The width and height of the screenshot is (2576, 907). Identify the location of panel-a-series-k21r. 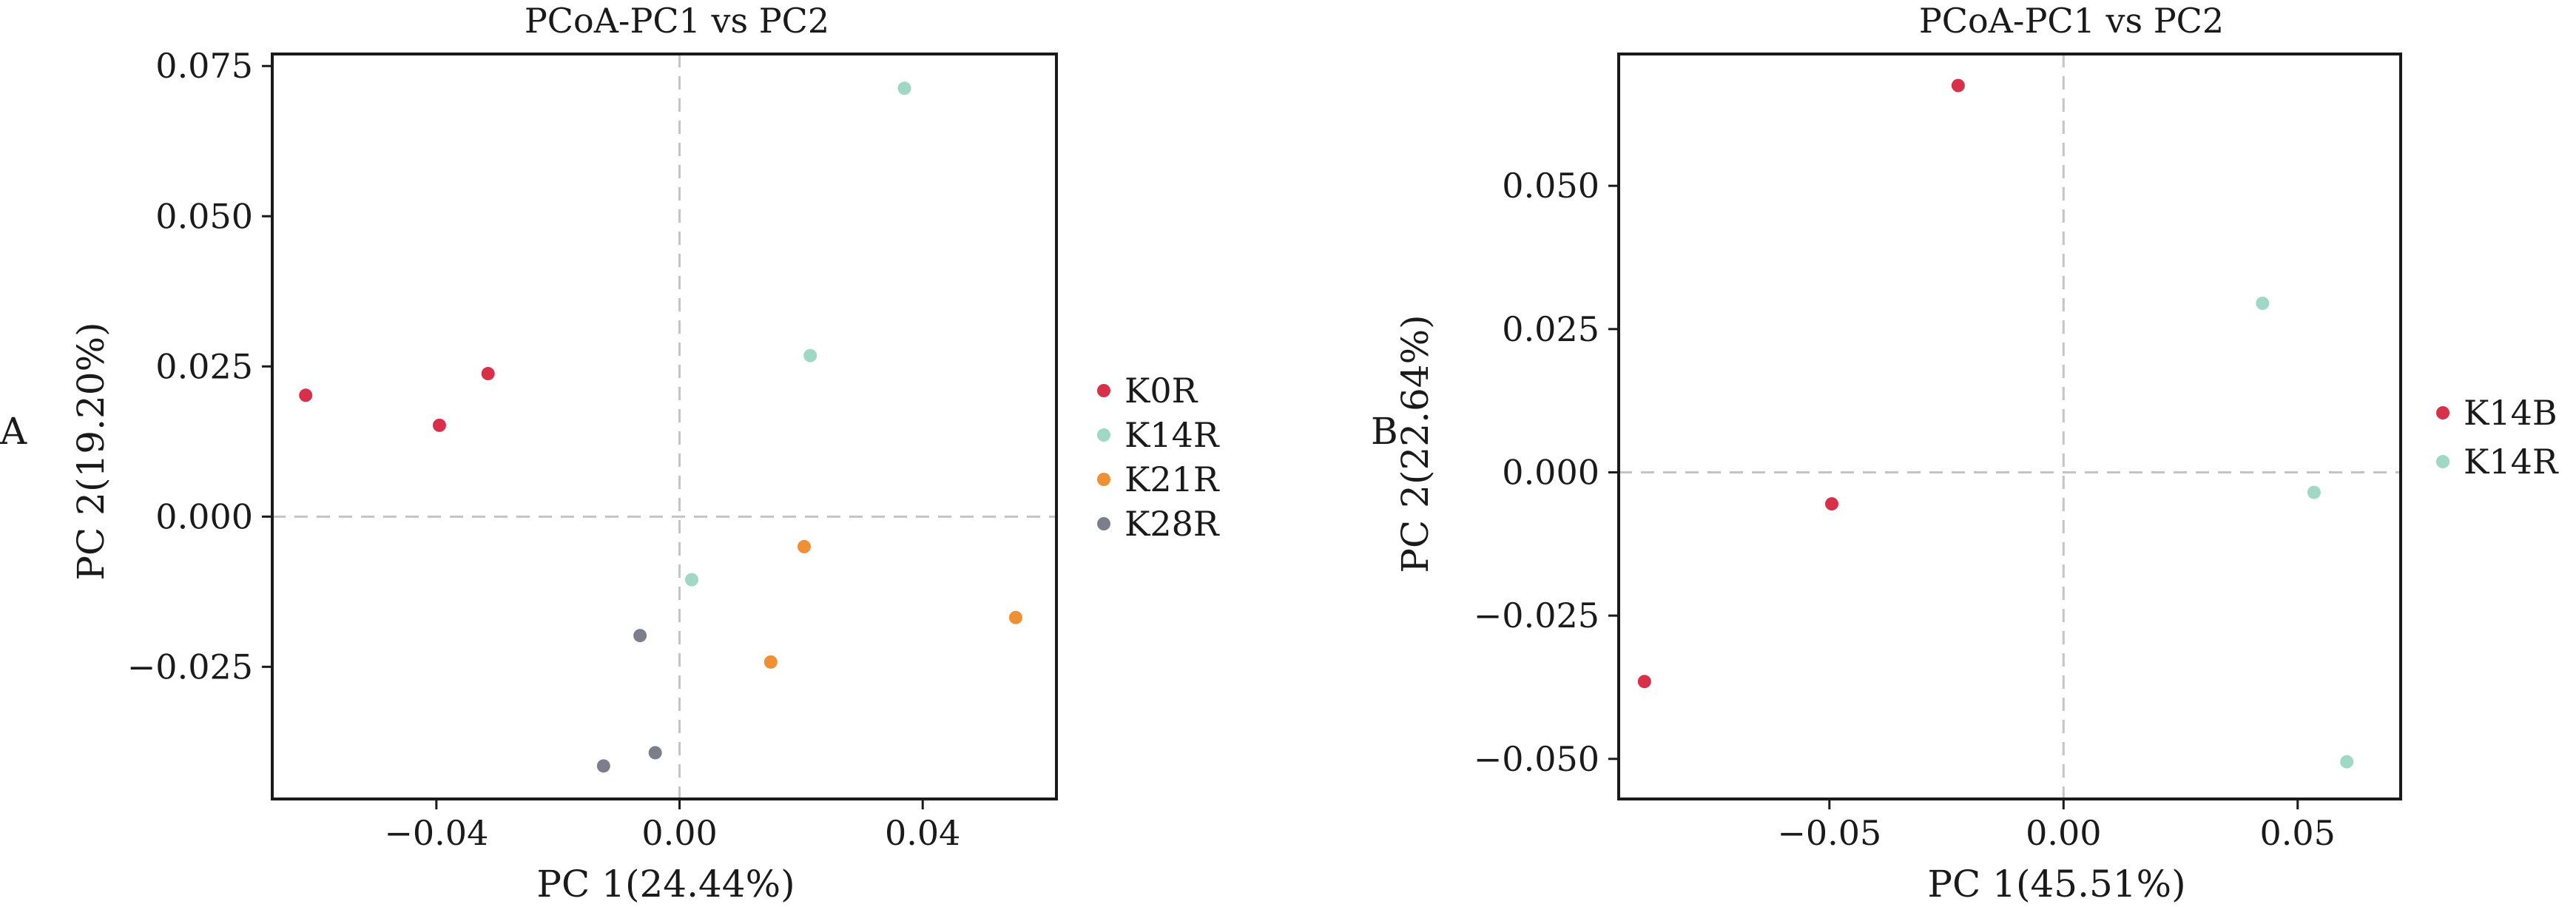
(892, 604).